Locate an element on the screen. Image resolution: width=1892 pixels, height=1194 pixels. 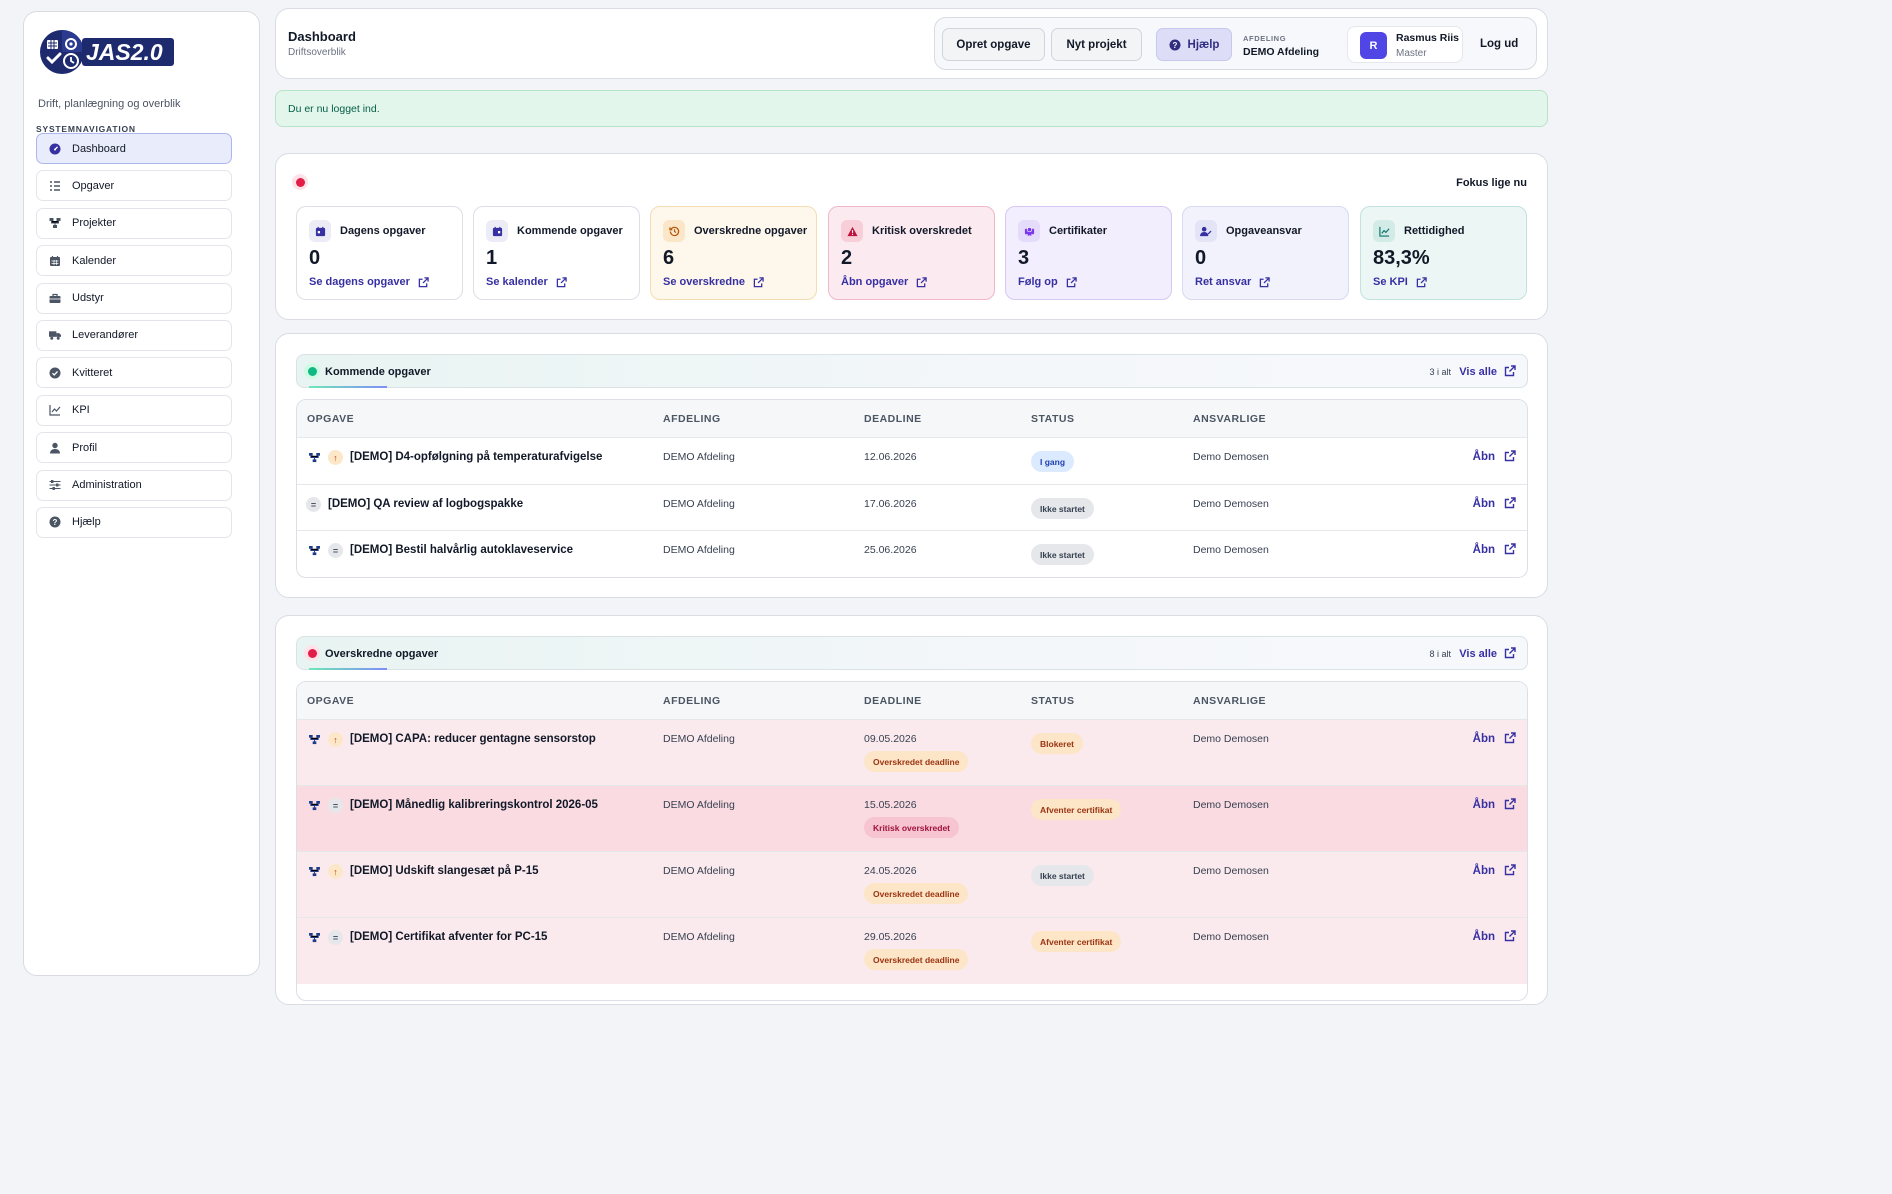
logo-icon: JAS2.0 is located at coordinates (107, 52).